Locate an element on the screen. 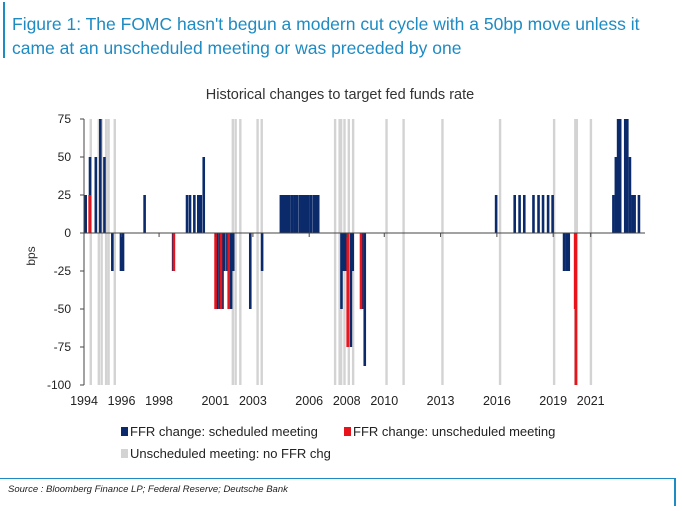 The image size is (682, 511). y-tick-label: 0 is located at coordinates (67, 233).